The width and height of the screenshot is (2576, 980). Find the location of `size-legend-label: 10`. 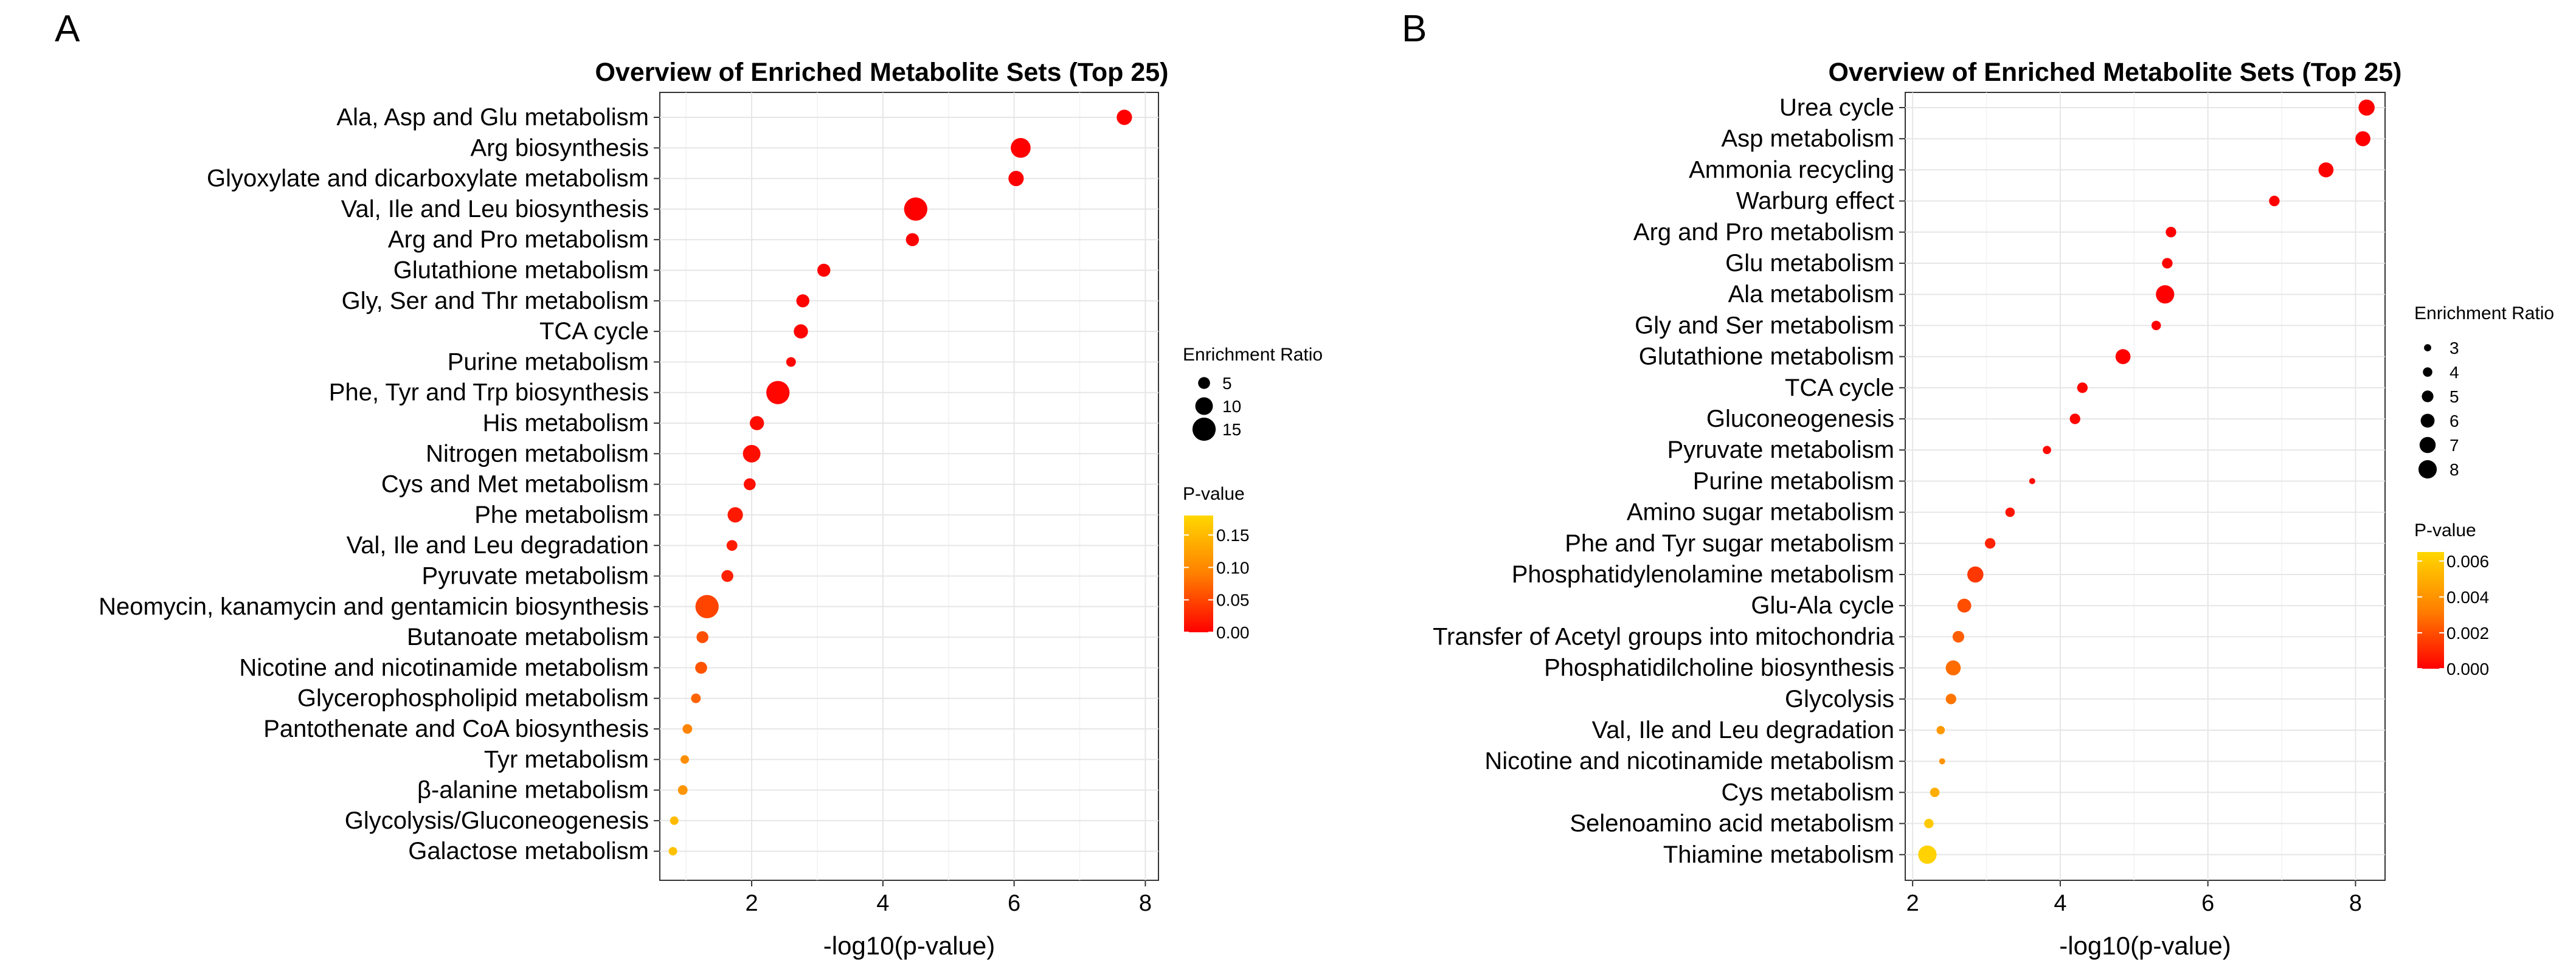

size-legend-label: 10 is located at coordinates (1231, 406).